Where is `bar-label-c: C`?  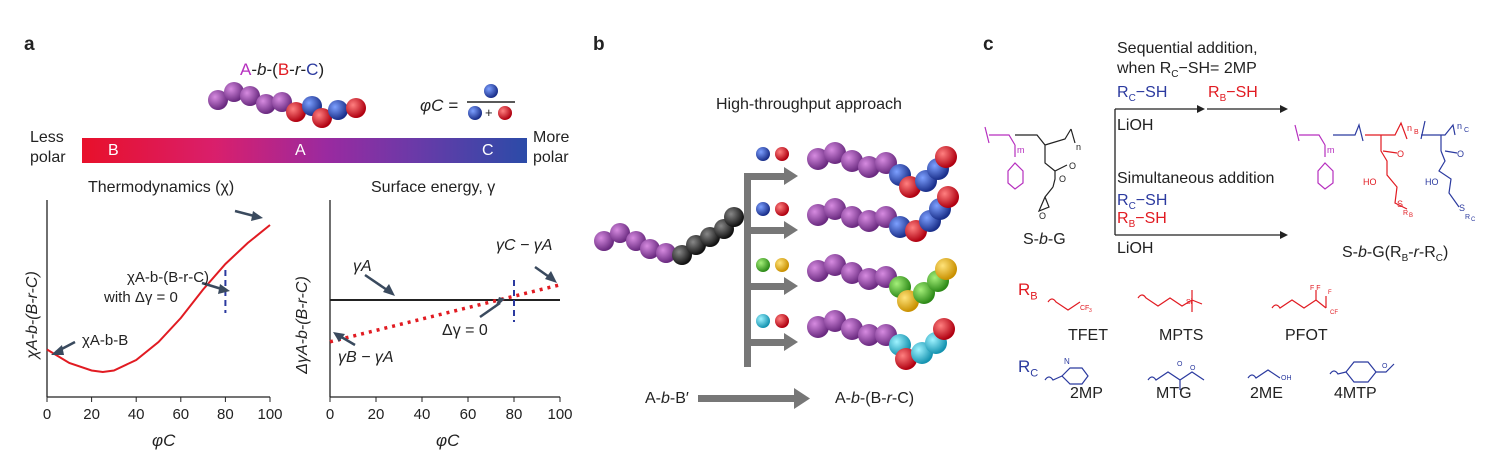 bar-label-c: C is located at coordinates (488, 150).